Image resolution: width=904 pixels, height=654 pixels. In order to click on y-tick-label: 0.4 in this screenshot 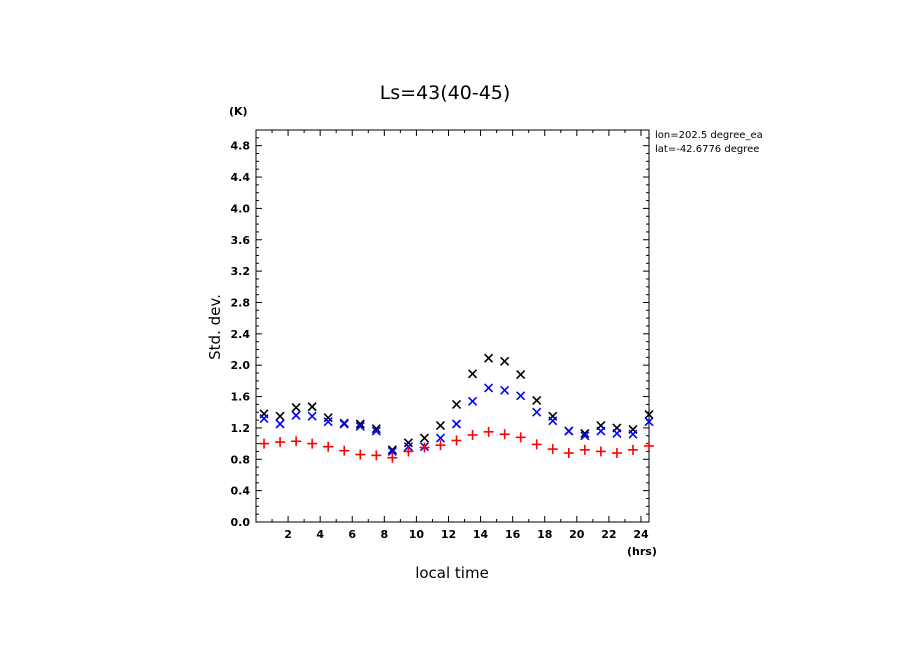, I will do `click(241, 491)`.